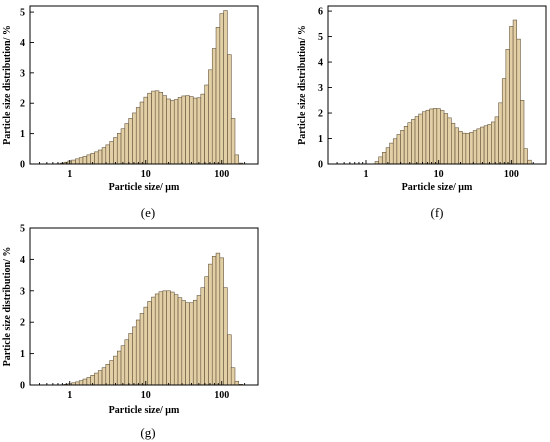 This screenshot has height=442, width=550. I want to click on panel-label: (g), so click(147, 432).